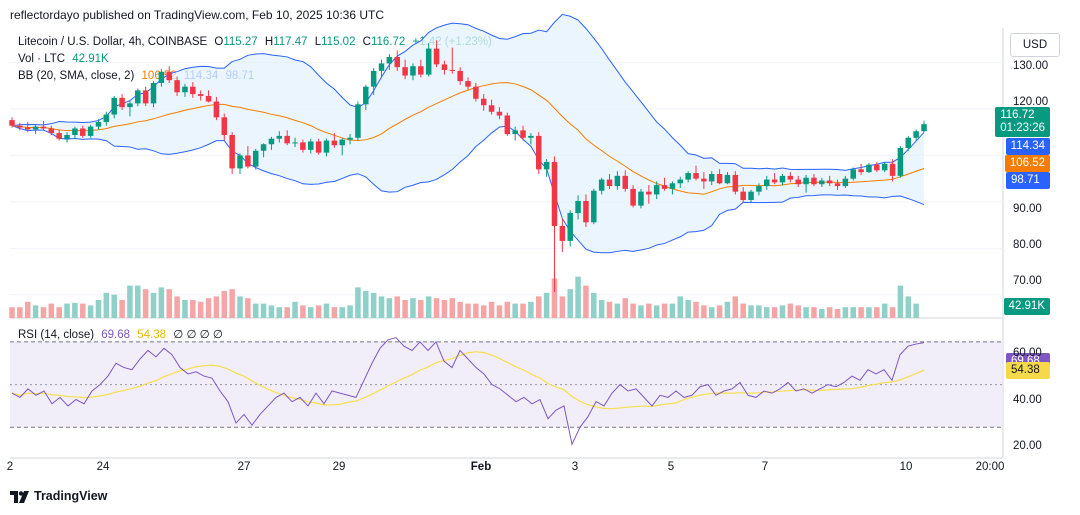 The width and height of the screenshot is (1080, 515). Describe the element at coordinates (1017, 115) in the screenshot. I see `last-price: 116.72` at that location.